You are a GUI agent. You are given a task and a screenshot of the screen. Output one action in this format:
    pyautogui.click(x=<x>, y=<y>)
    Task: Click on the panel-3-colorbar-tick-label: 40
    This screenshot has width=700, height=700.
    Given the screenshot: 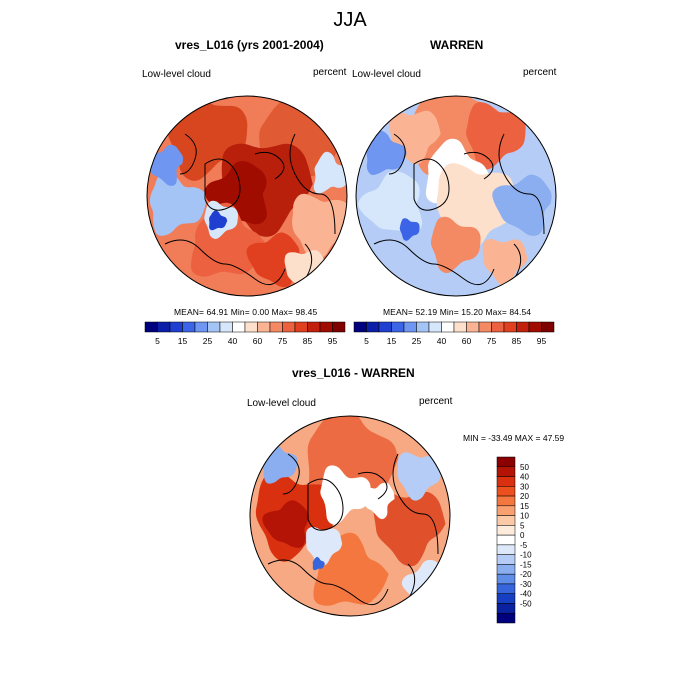 What is the action you would take?
    pyautogui.click(x=524, y=477)
    